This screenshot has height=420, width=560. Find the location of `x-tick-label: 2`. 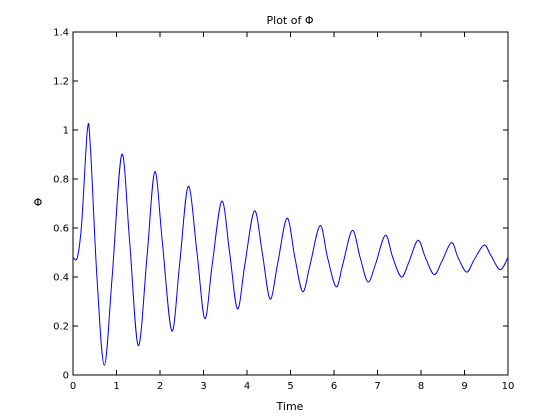

x-tick-label: 2 is located at coordinates (160, 386).